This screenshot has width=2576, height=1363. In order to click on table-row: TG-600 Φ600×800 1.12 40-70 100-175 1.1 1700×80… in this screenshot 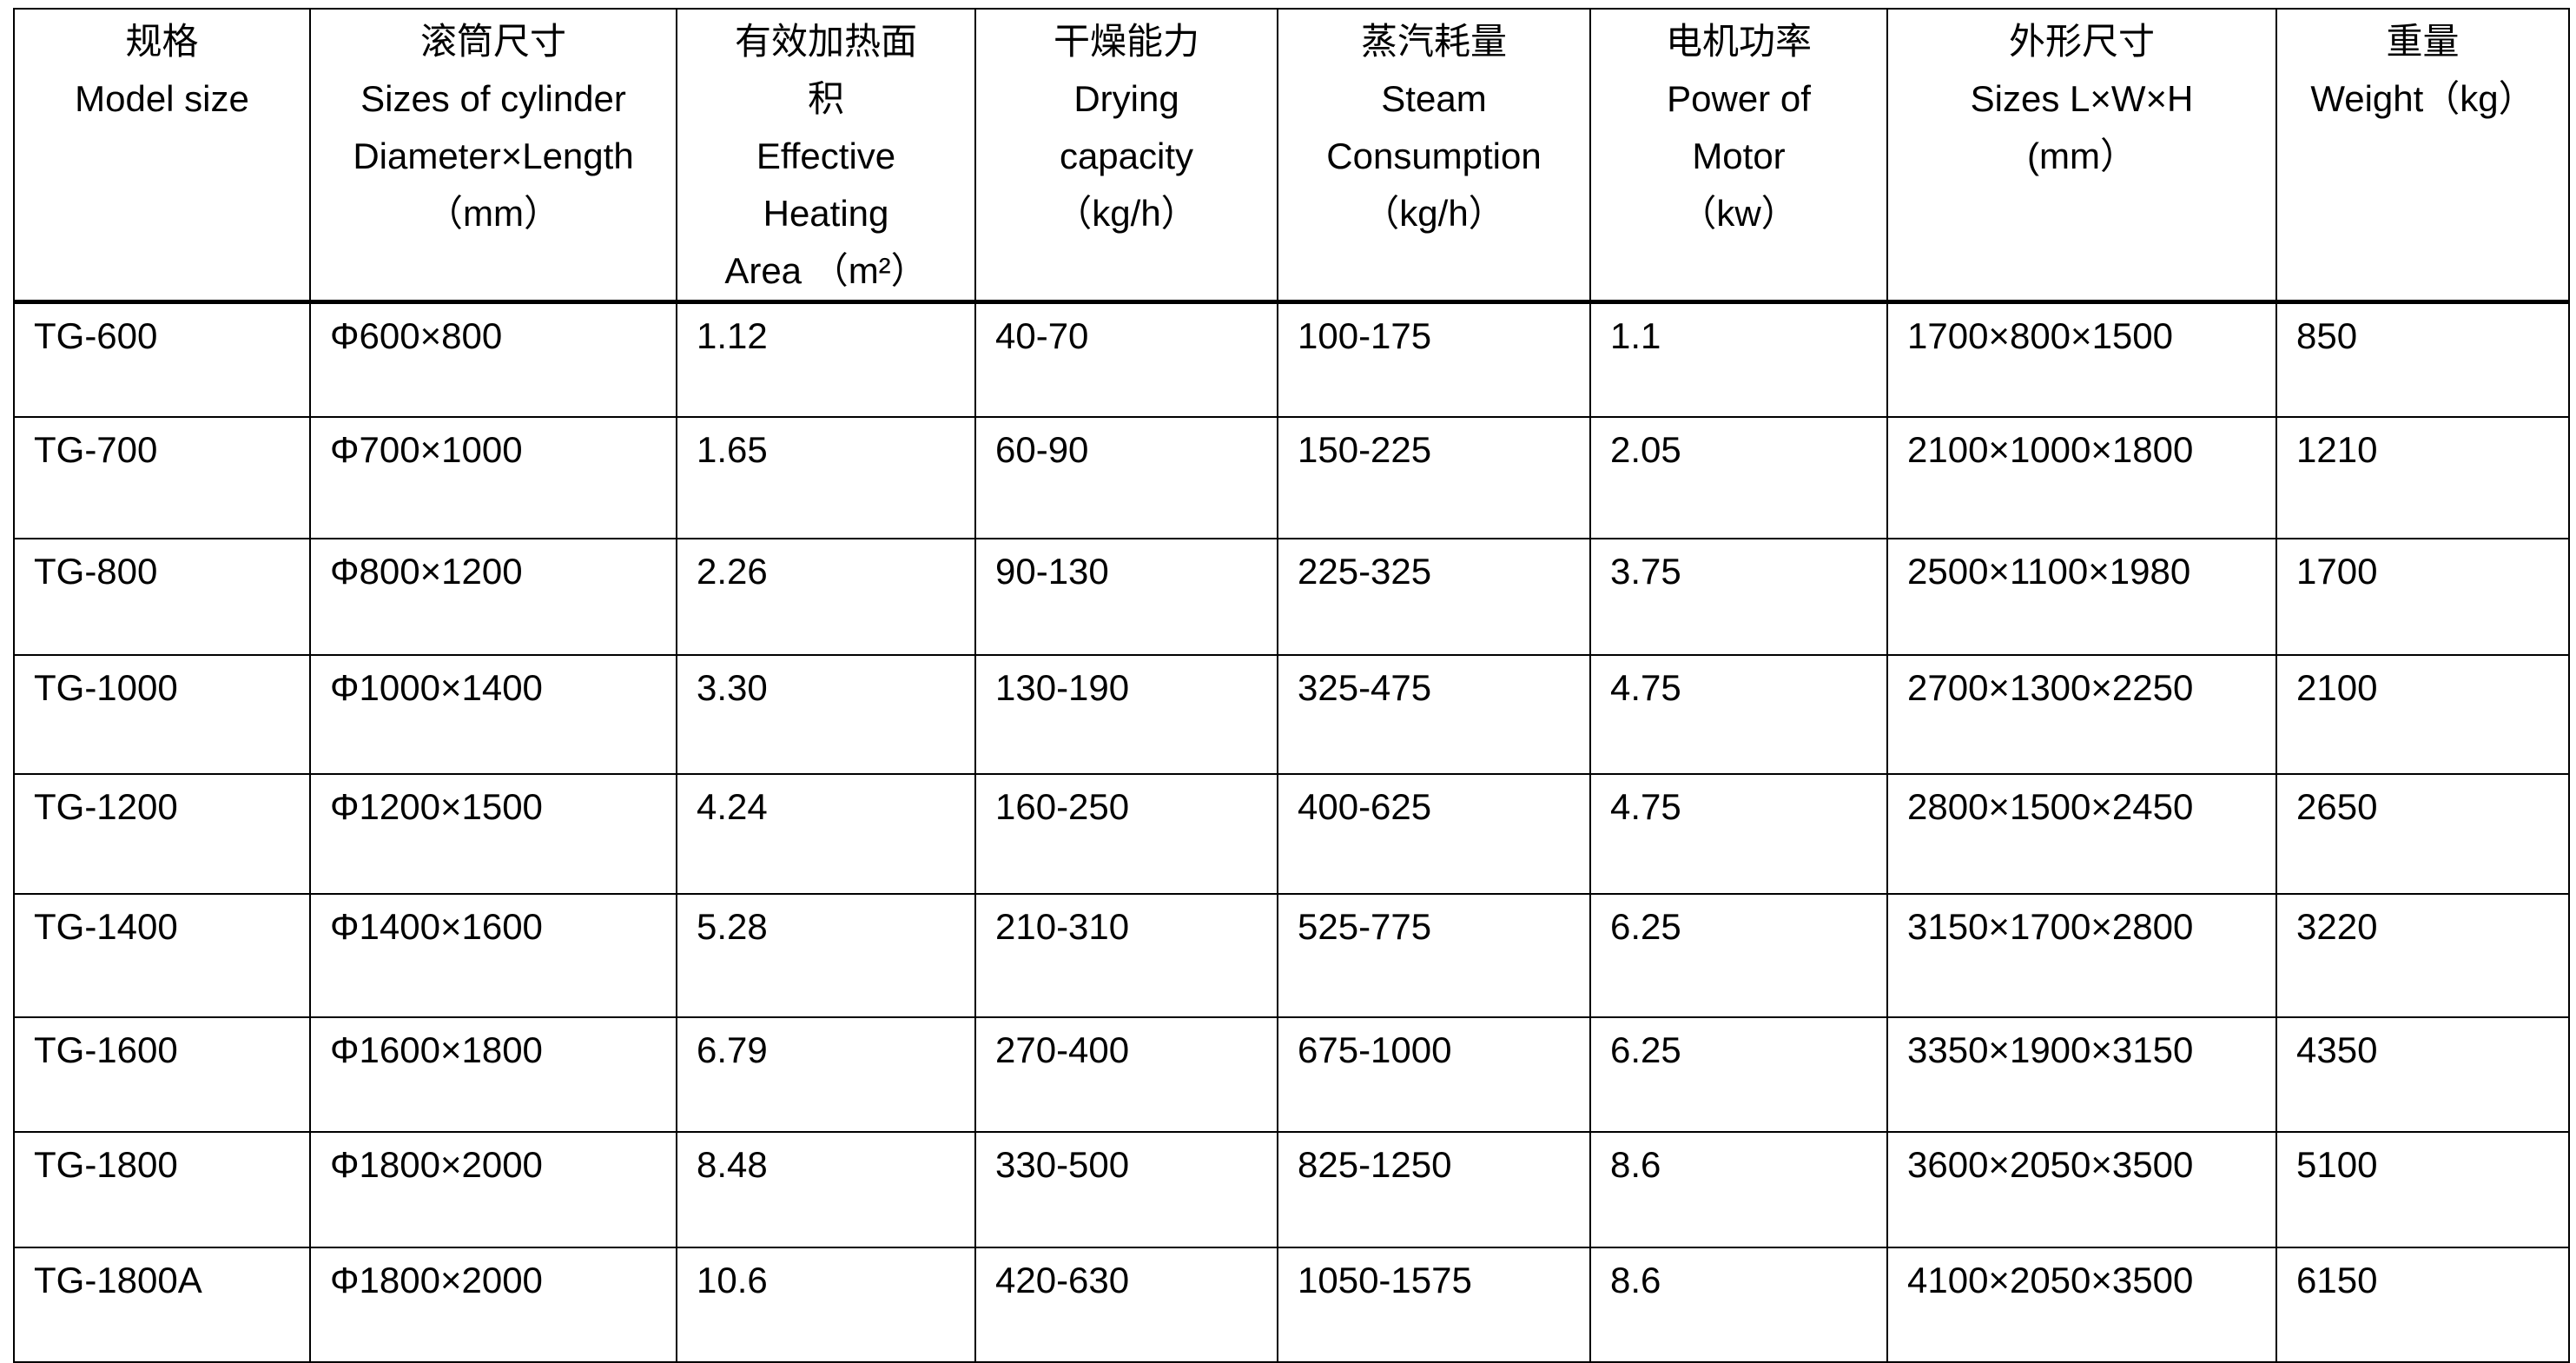, I will do `click(1291, 359)`.